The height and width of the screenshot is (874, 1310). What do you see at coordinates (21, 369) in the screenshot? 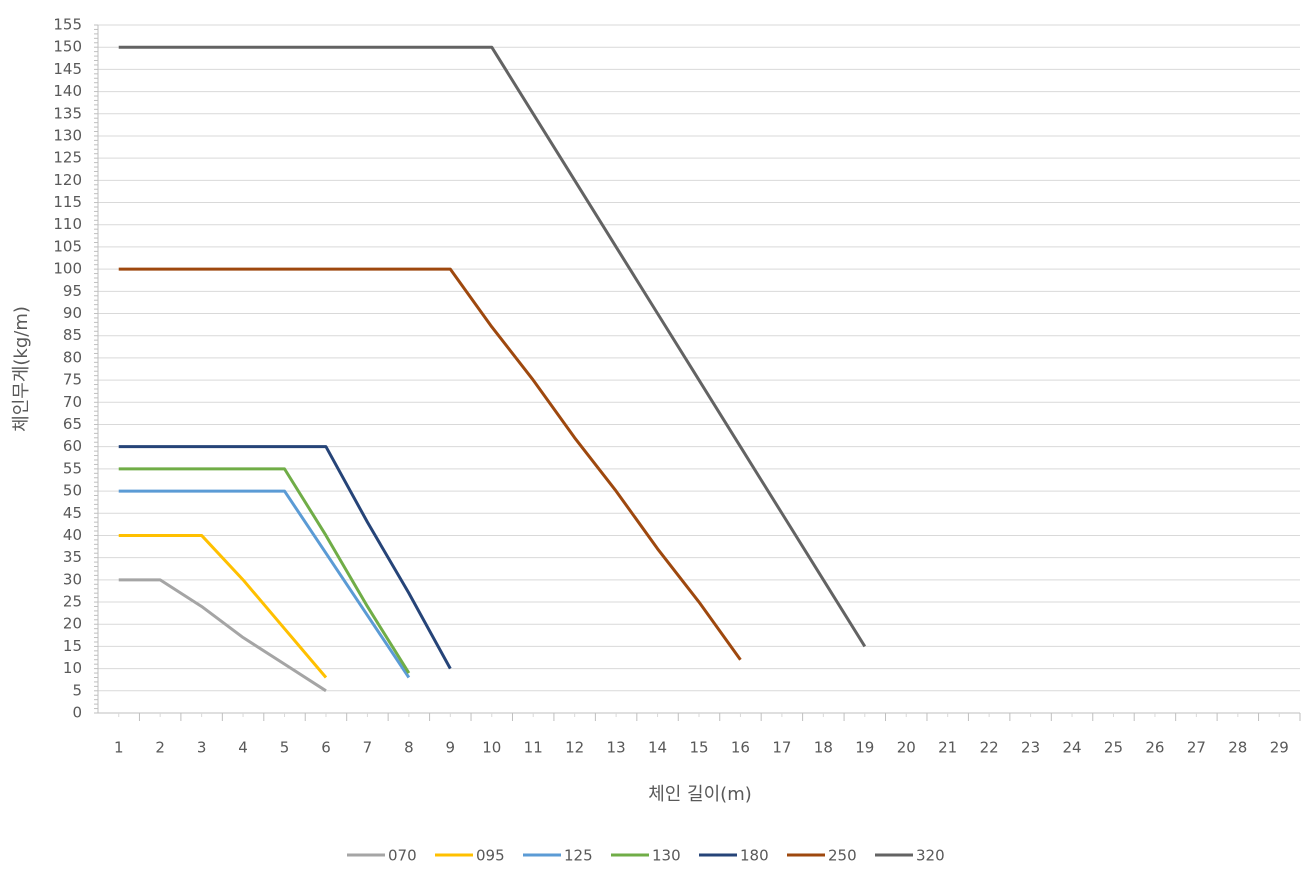
I see `y-axis-title: 체인무게(kg/m)` at bounding box center [21, 369].